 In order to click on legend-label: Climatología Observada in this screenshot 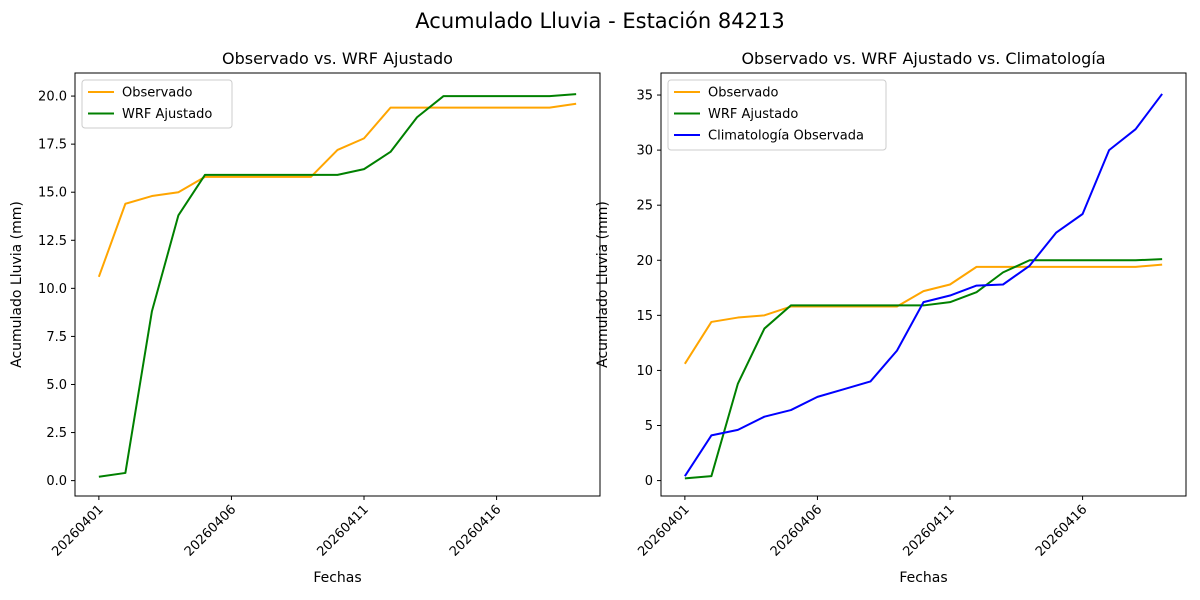, I will do `click(786, 136)`.